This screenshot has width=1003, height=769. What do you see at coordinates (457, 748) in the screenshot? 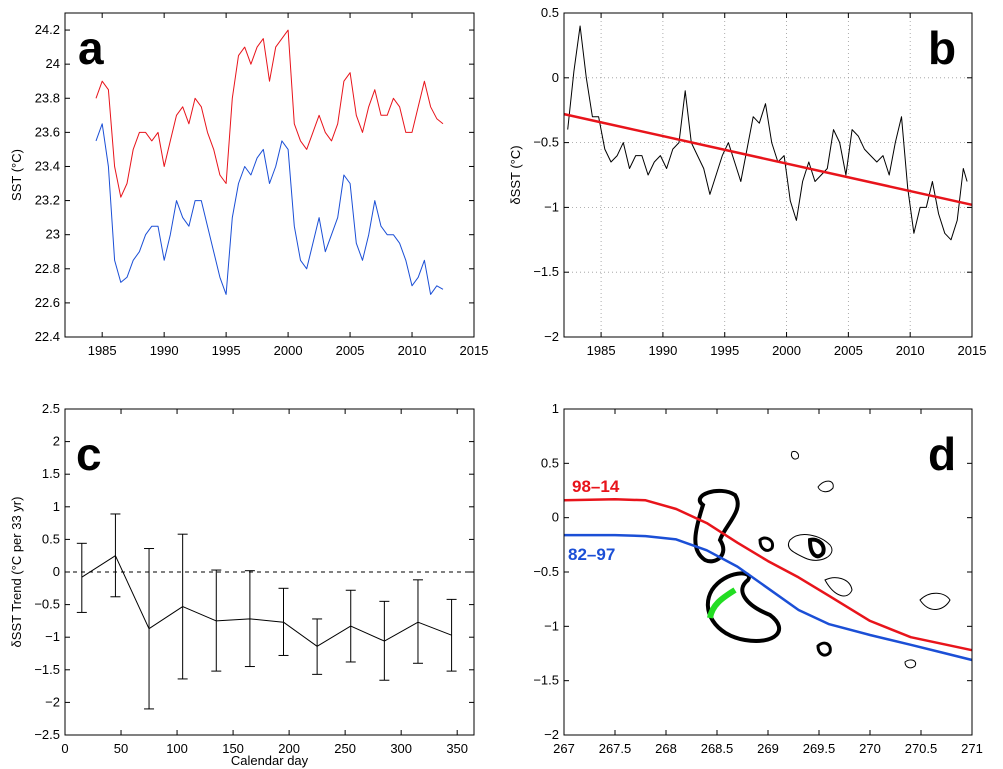
I see `x-tick-label: 350` at bounding box center [457, 748].